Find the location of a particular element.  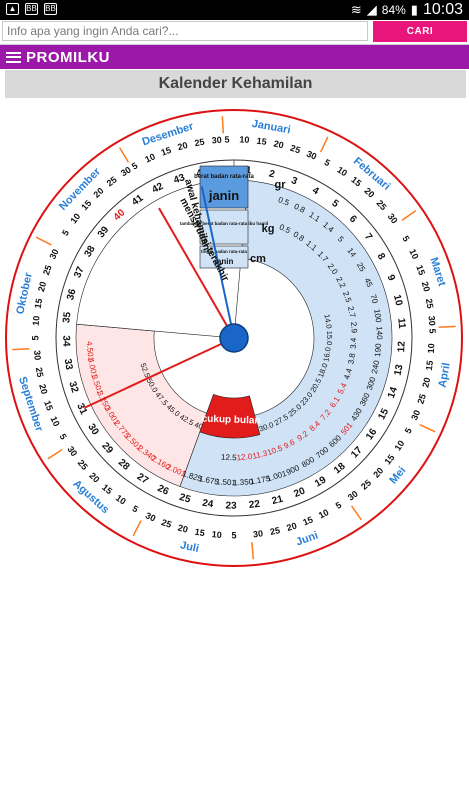

notification-icons: ▲ BB BB is located at coordinates (31, 9).